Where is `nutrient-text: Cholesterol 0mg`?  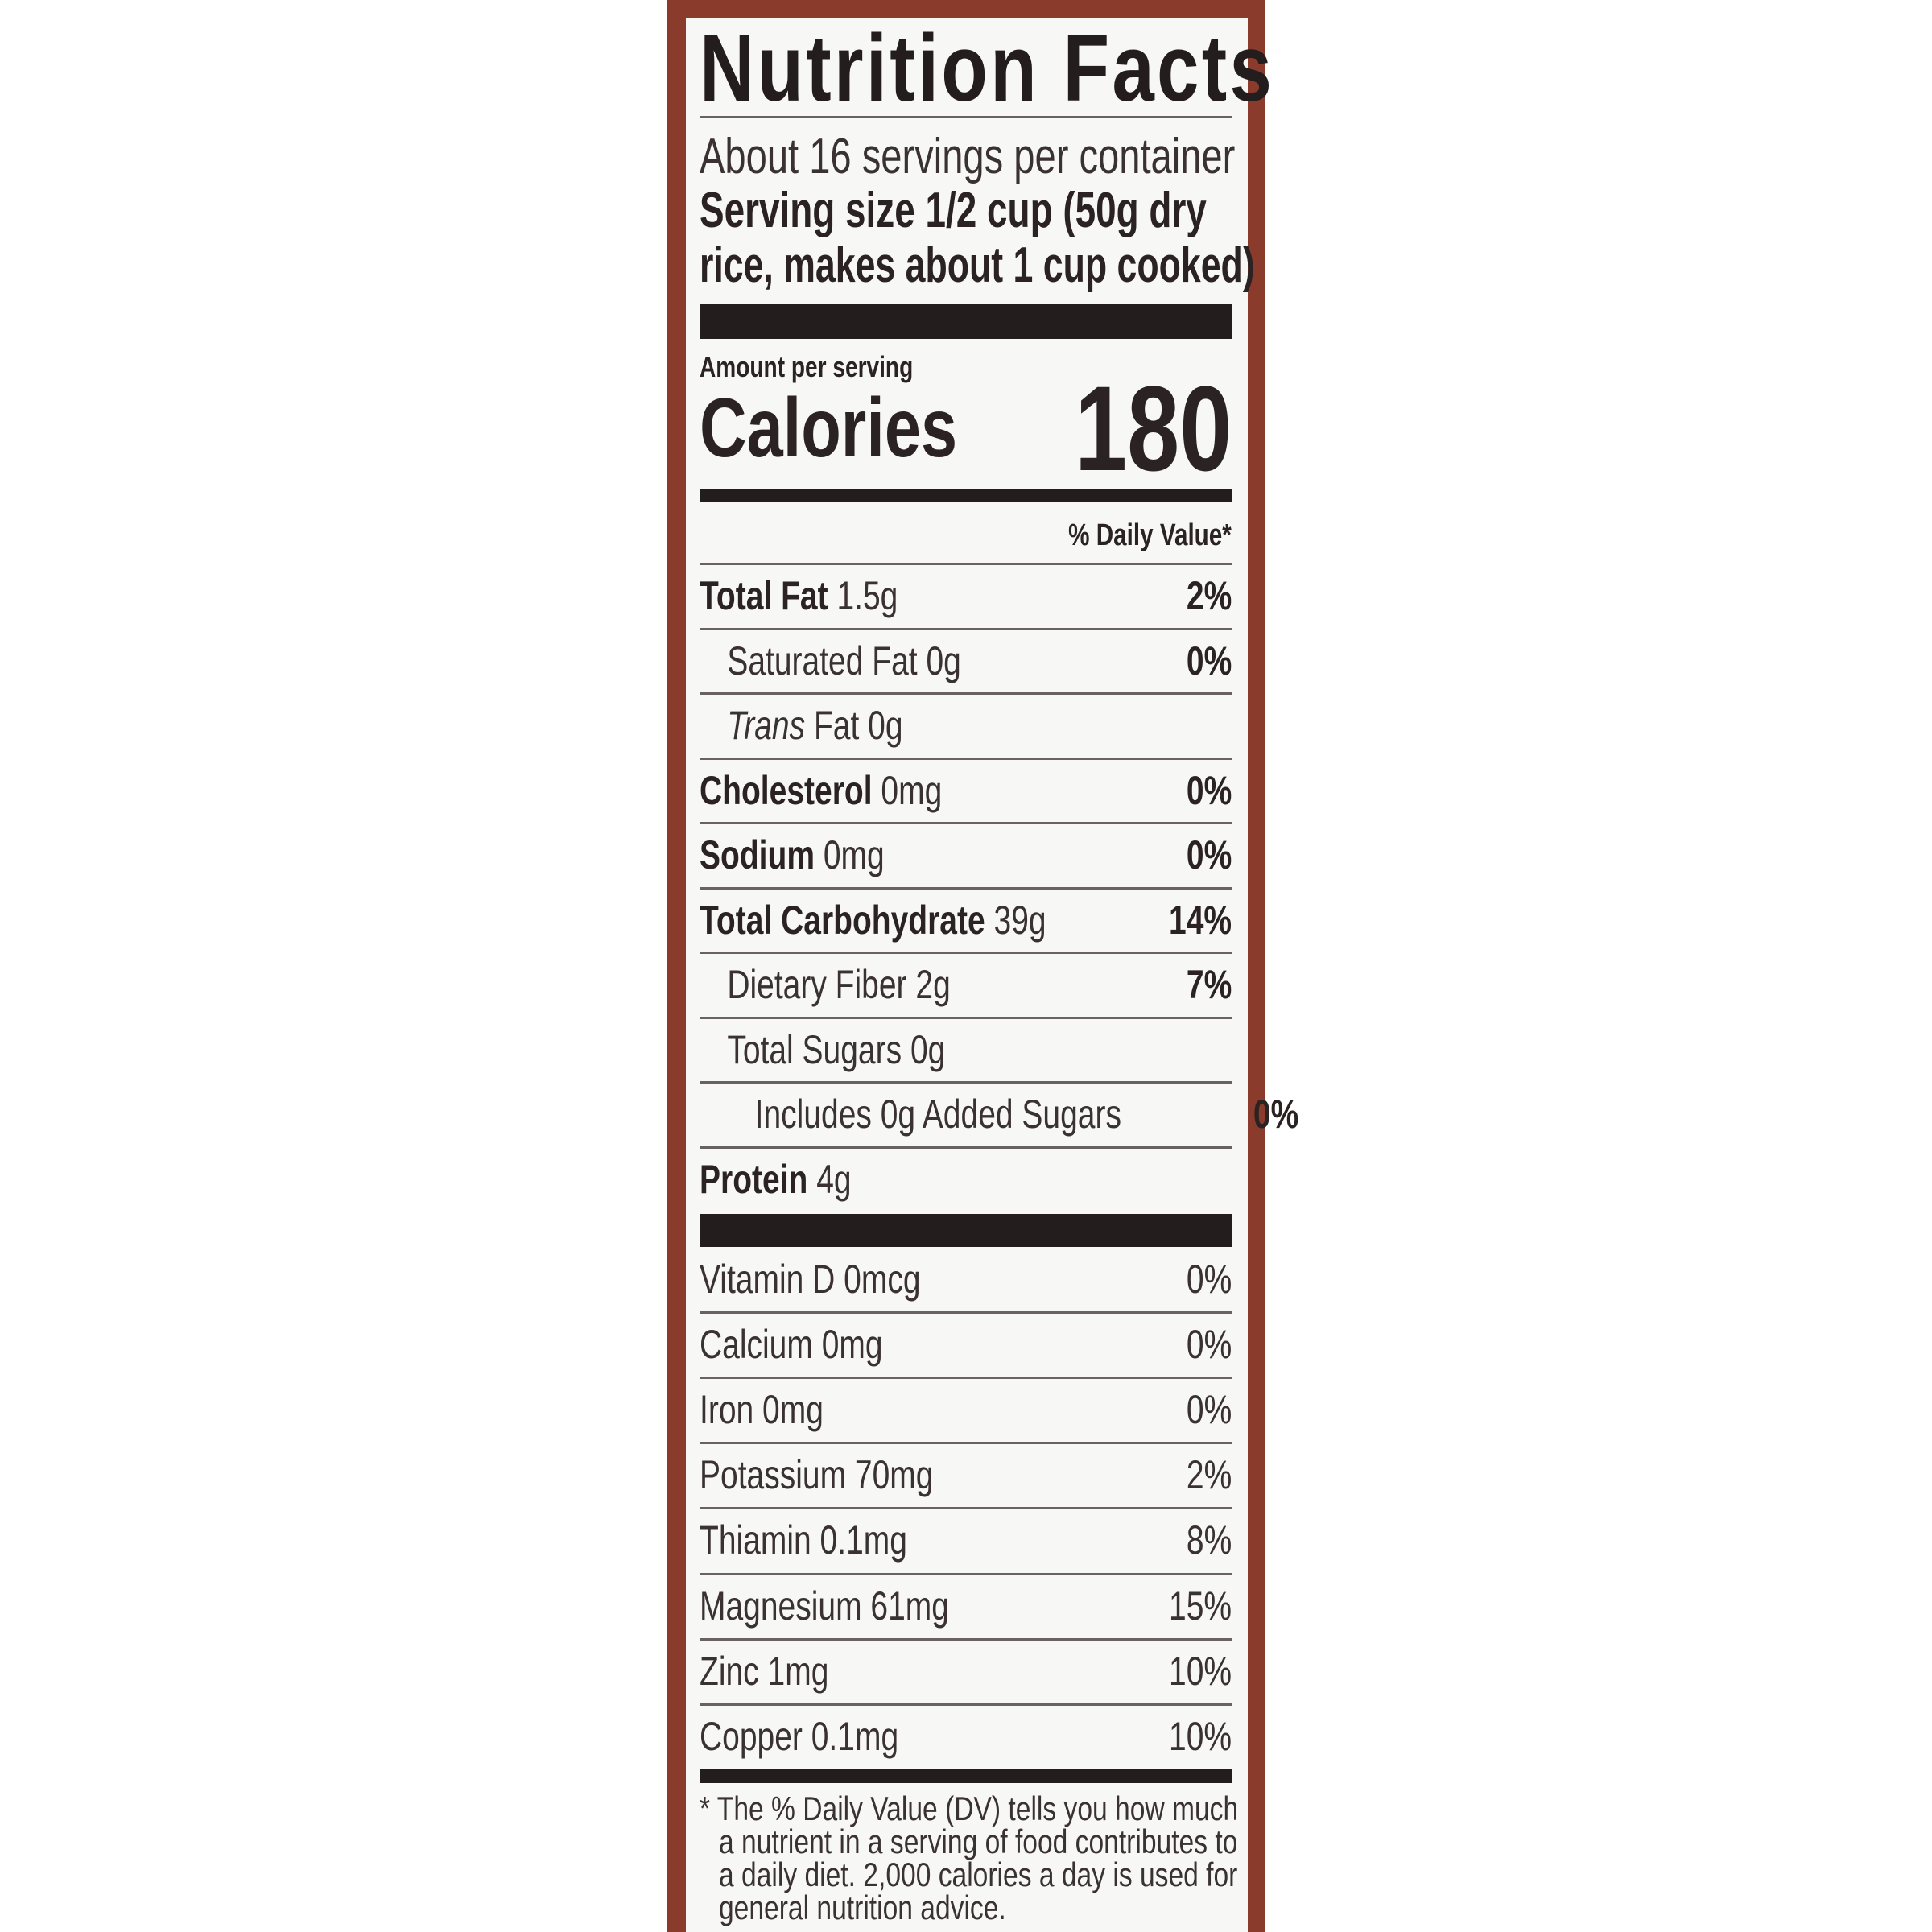
nutrient-text: Cholesterol 0mg is located at coordinates (821, 790).